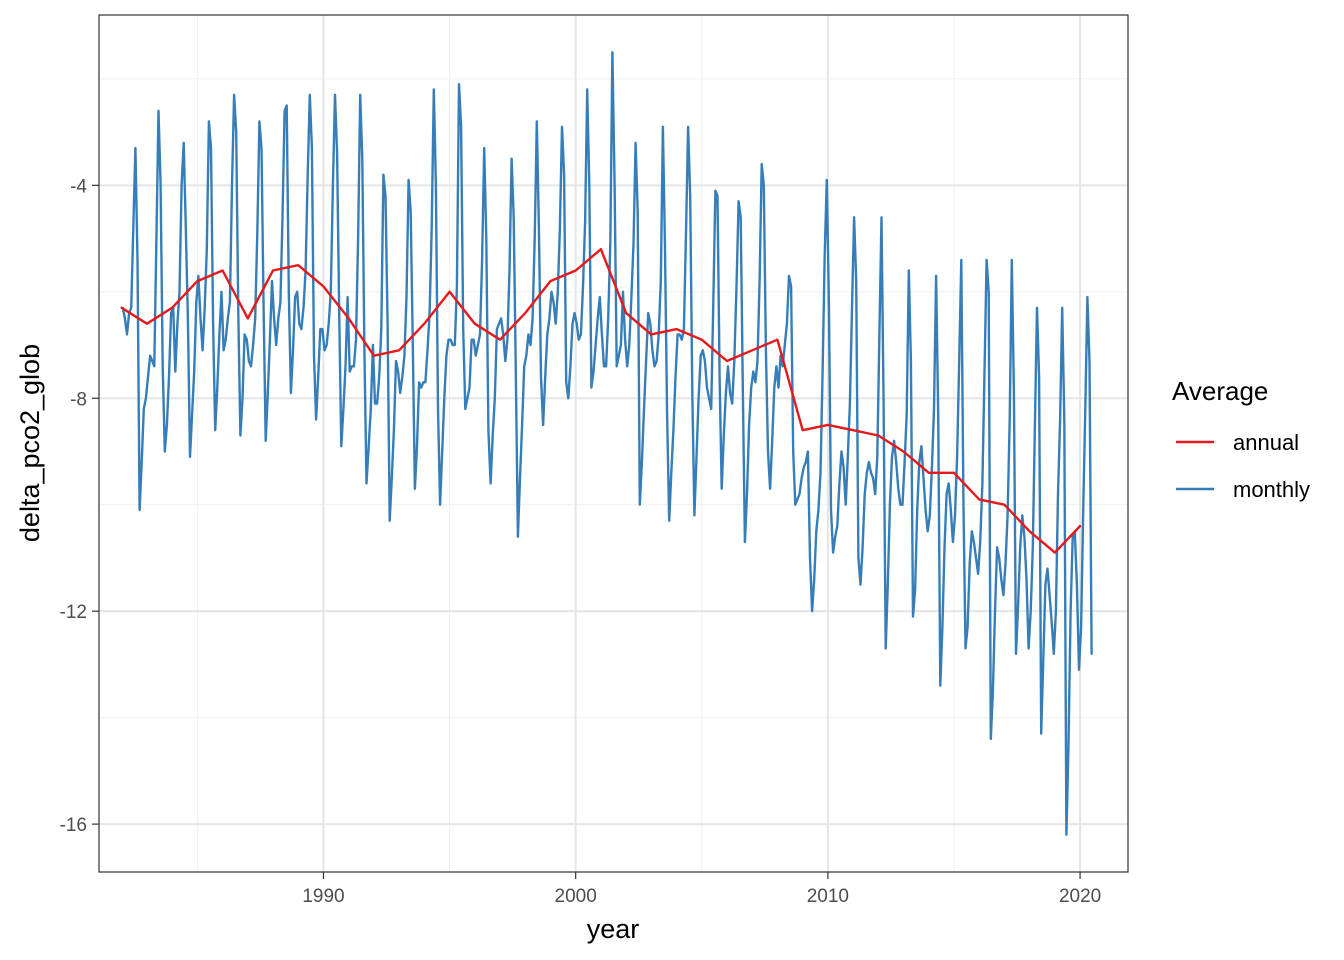 The width and height of the screenshot is (1344, 960). I want to click on x-axis-title: year, so click(613, 929).